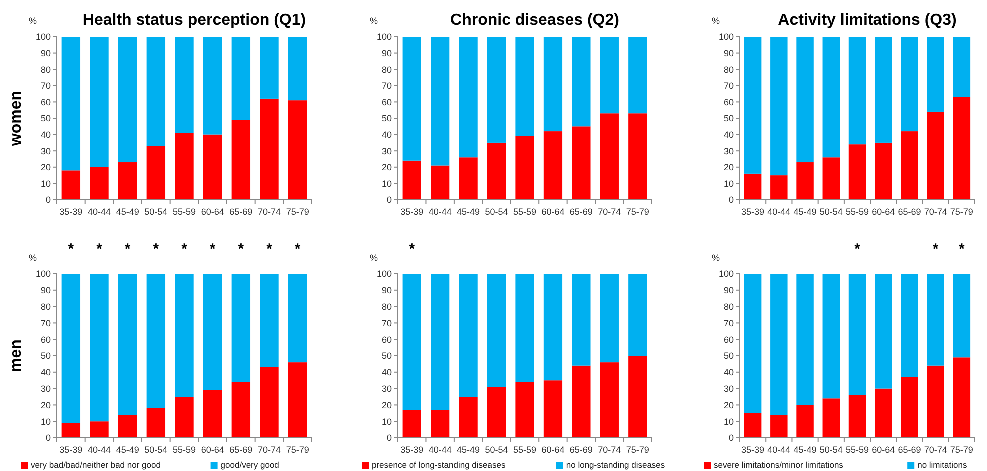 Image resolution: width=987 pixels, height=471 pixels. Describe the element at coordinates (16, 356) in the screenshot. I see `text: men` at that location.